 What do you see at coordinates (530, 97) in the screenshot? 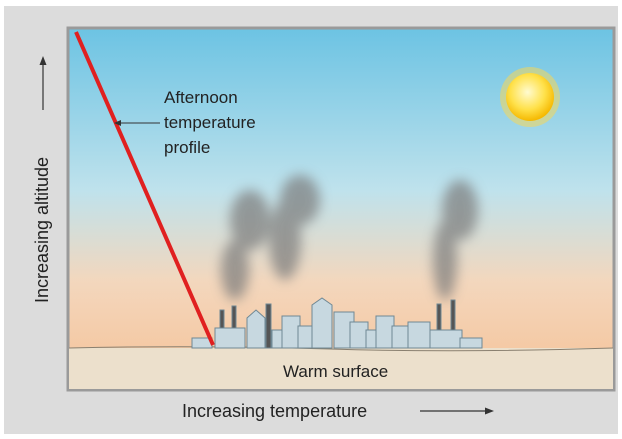
I see `sun` at bounding box center [530, 97].